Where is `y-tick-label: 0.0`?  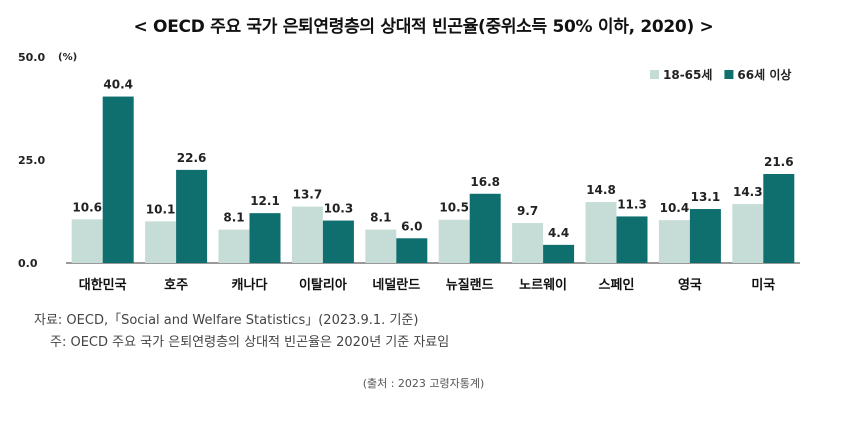 y-tick-label: 0.0 is located at coordinates (28, 263).